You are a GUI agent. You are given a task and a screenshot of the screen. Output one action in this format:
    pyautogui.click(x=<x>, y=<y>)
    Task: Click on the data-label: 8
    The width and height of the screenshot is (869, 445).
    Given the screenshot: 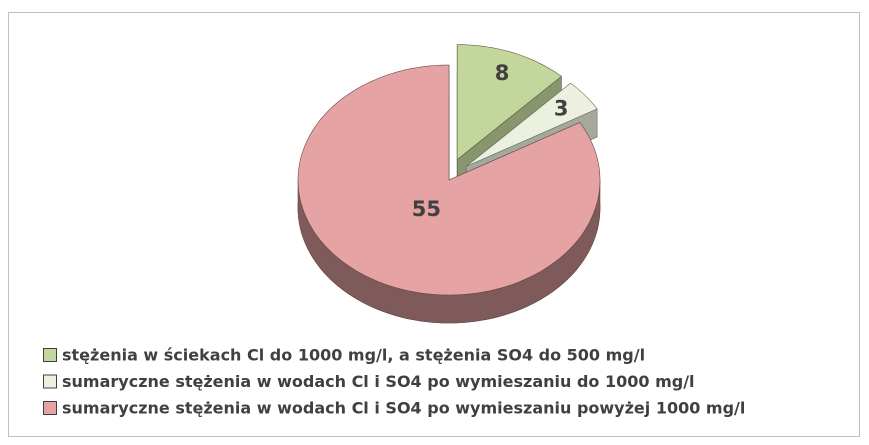 What is the action you would take?
    pyautogui.click(x=502, y=73)
    